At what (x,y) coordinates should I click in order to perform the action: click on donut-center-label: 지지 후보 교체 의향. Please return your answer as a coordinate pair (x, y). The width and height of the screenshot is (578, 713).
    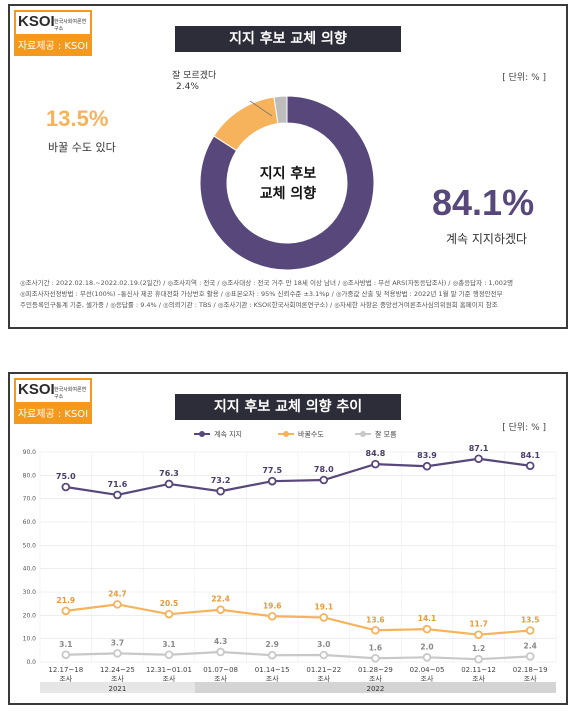
    Looking at the image, I should click on (288, 184).